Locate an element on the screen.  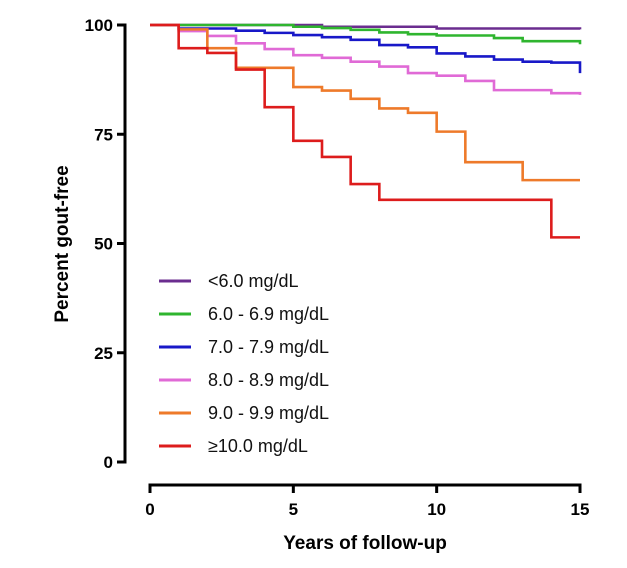
legend-label: 8.0 - 8.9 mg/dL is located at coordinates (268, 380).